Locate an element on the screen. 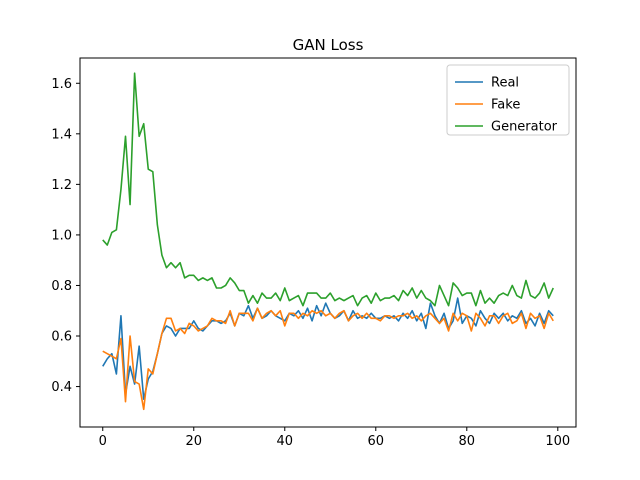 Image resolution: width=640 pixels, height=480 pixels. y-tick-label: 0.6 is located at coordinates (61, 337).